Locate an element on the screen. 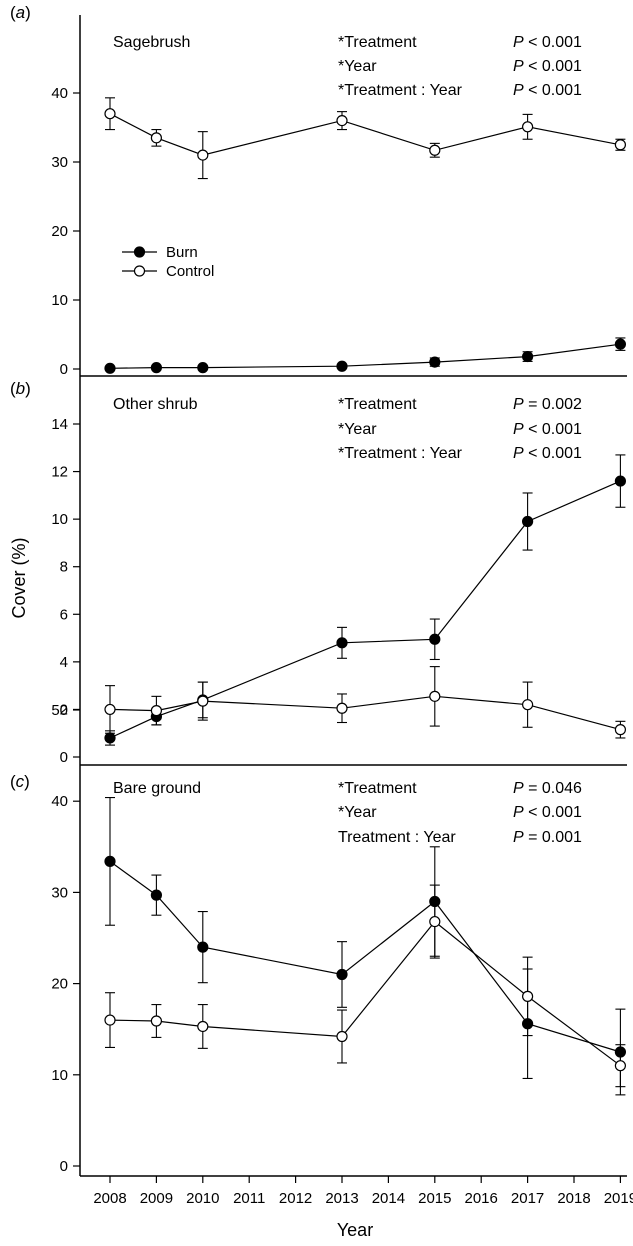 The image size is (633, 1246). x-tick-label: 2013 is located at coordinates (341, 1198).